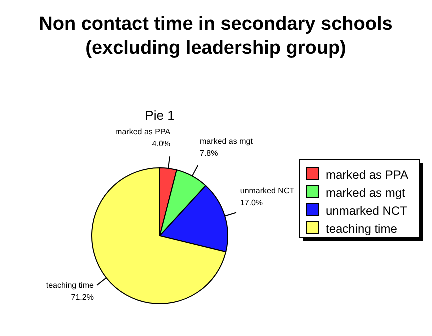 Image resolution: width=432 pixels, height=336 pixels. Describe the element at coordinates (70, 285) in the screenshot. I see `slice-label: teaching time` at that location.